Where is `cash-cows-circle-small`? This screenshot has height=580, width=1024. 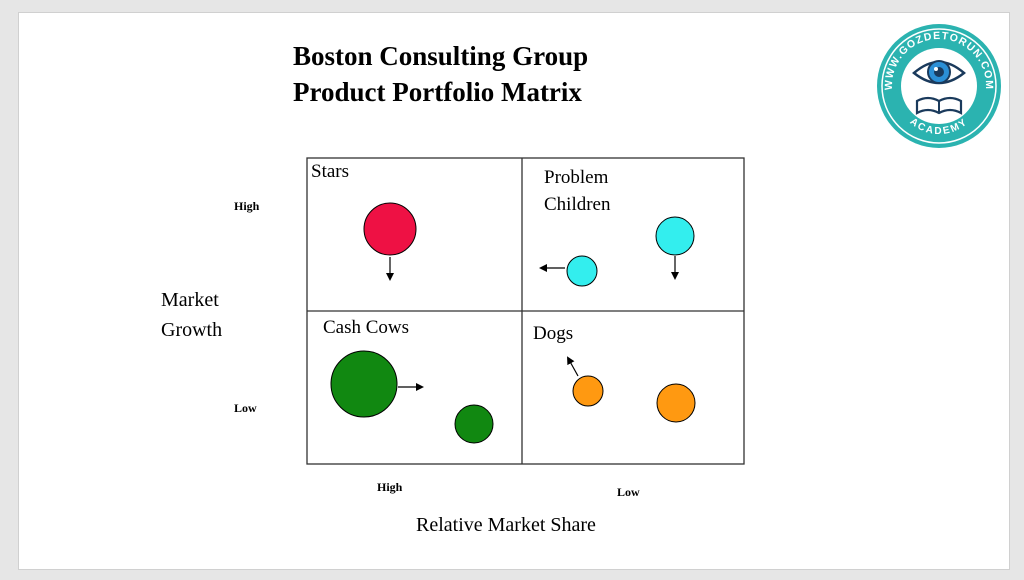
cash-cows-circle-small is located at coordinates (474, 424).